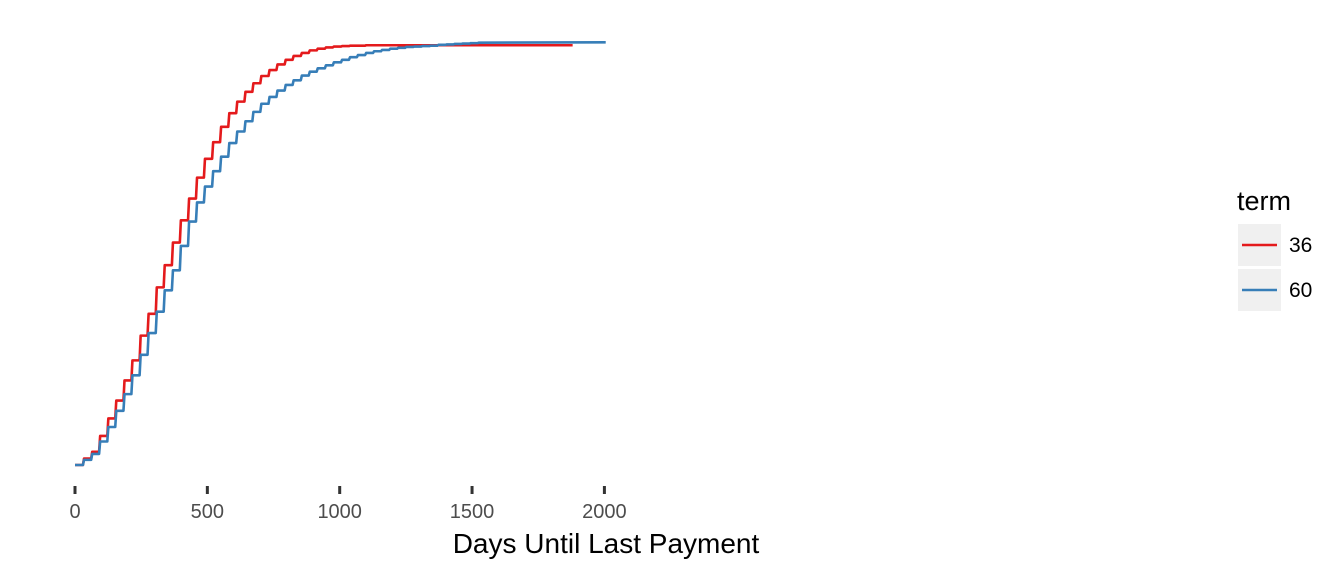 This screenshot has width=1344, height=576. I want to click on legend-item-36: 36, so click(1275, 245).